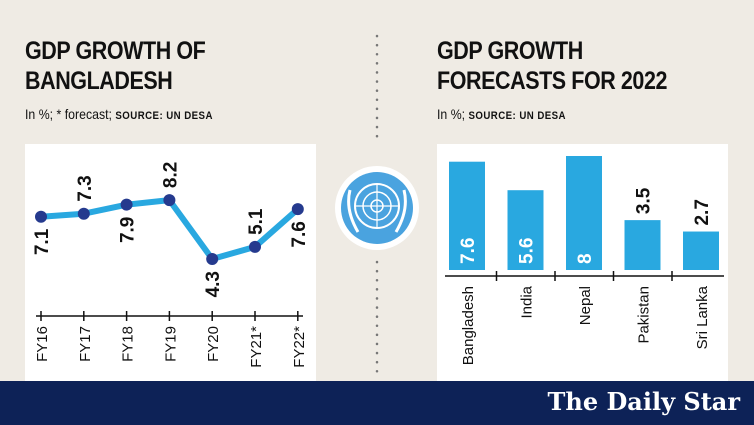 The image size is (754, 425). I want to click on x-tick-label: FY19, so click(170, 344).